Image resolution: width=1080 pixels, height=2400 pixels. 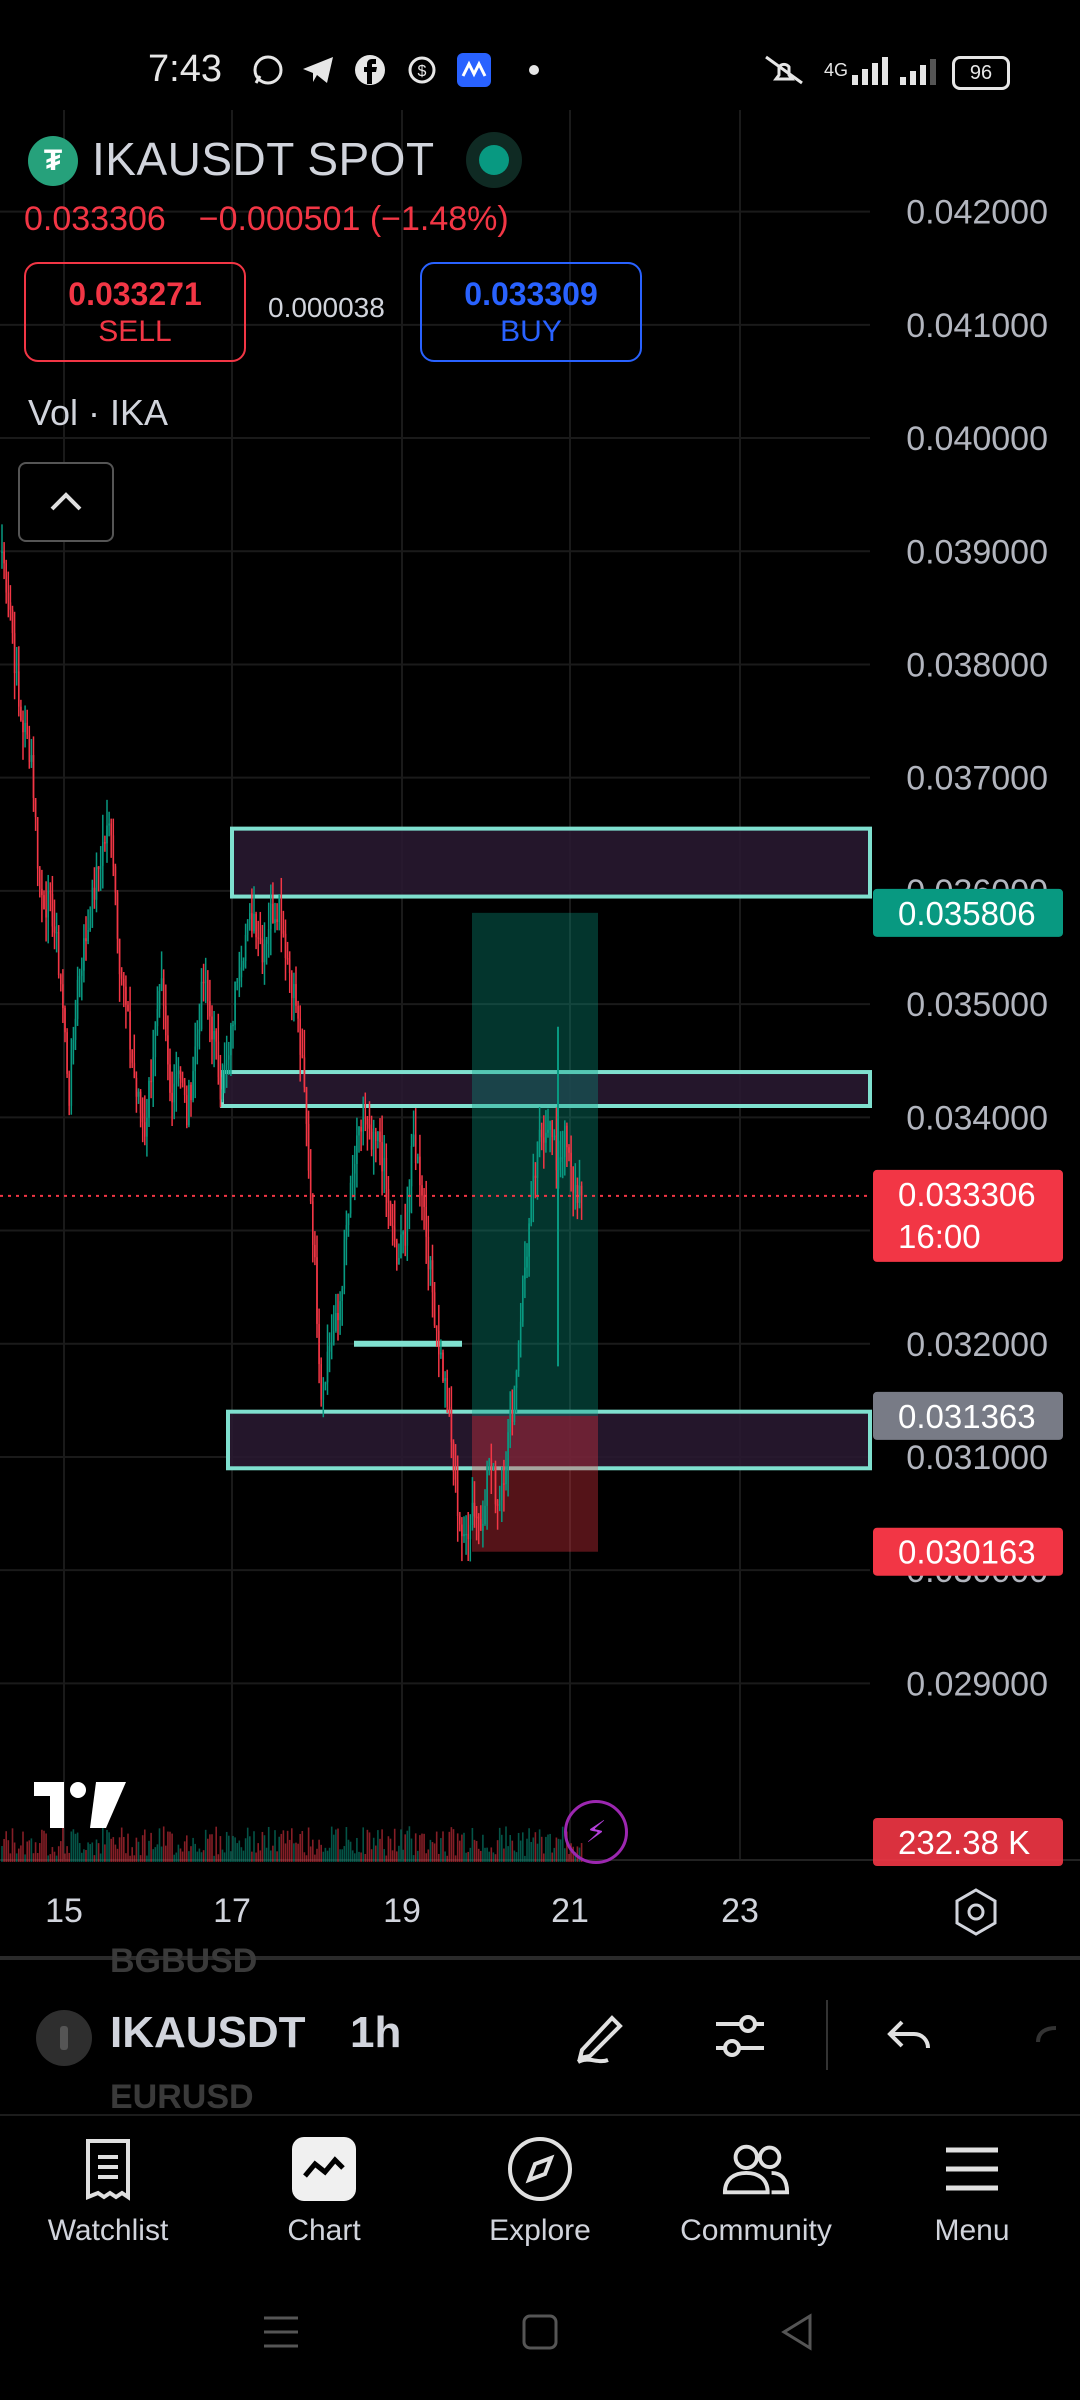 I want to click on indicators-button, so click(x=740, y=2036).